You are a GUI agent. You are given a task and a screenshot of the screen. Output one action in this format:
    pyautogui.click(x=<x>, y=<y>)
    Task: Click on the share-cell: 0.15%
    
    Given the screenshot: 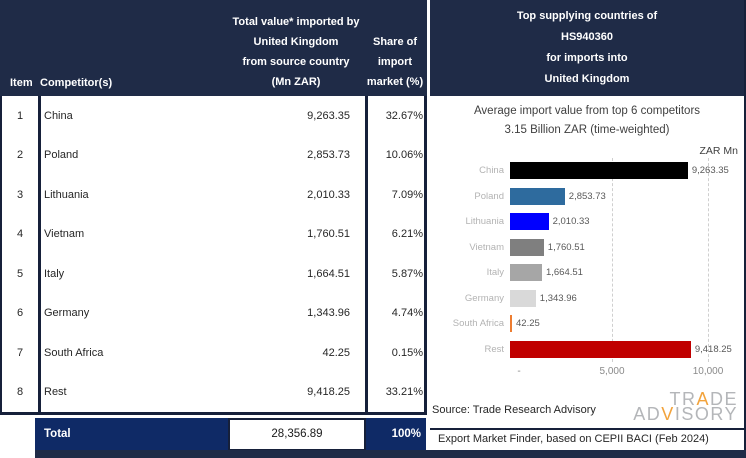 What is the action you would take?
    pyautogui.click(x=407, y=352)
    